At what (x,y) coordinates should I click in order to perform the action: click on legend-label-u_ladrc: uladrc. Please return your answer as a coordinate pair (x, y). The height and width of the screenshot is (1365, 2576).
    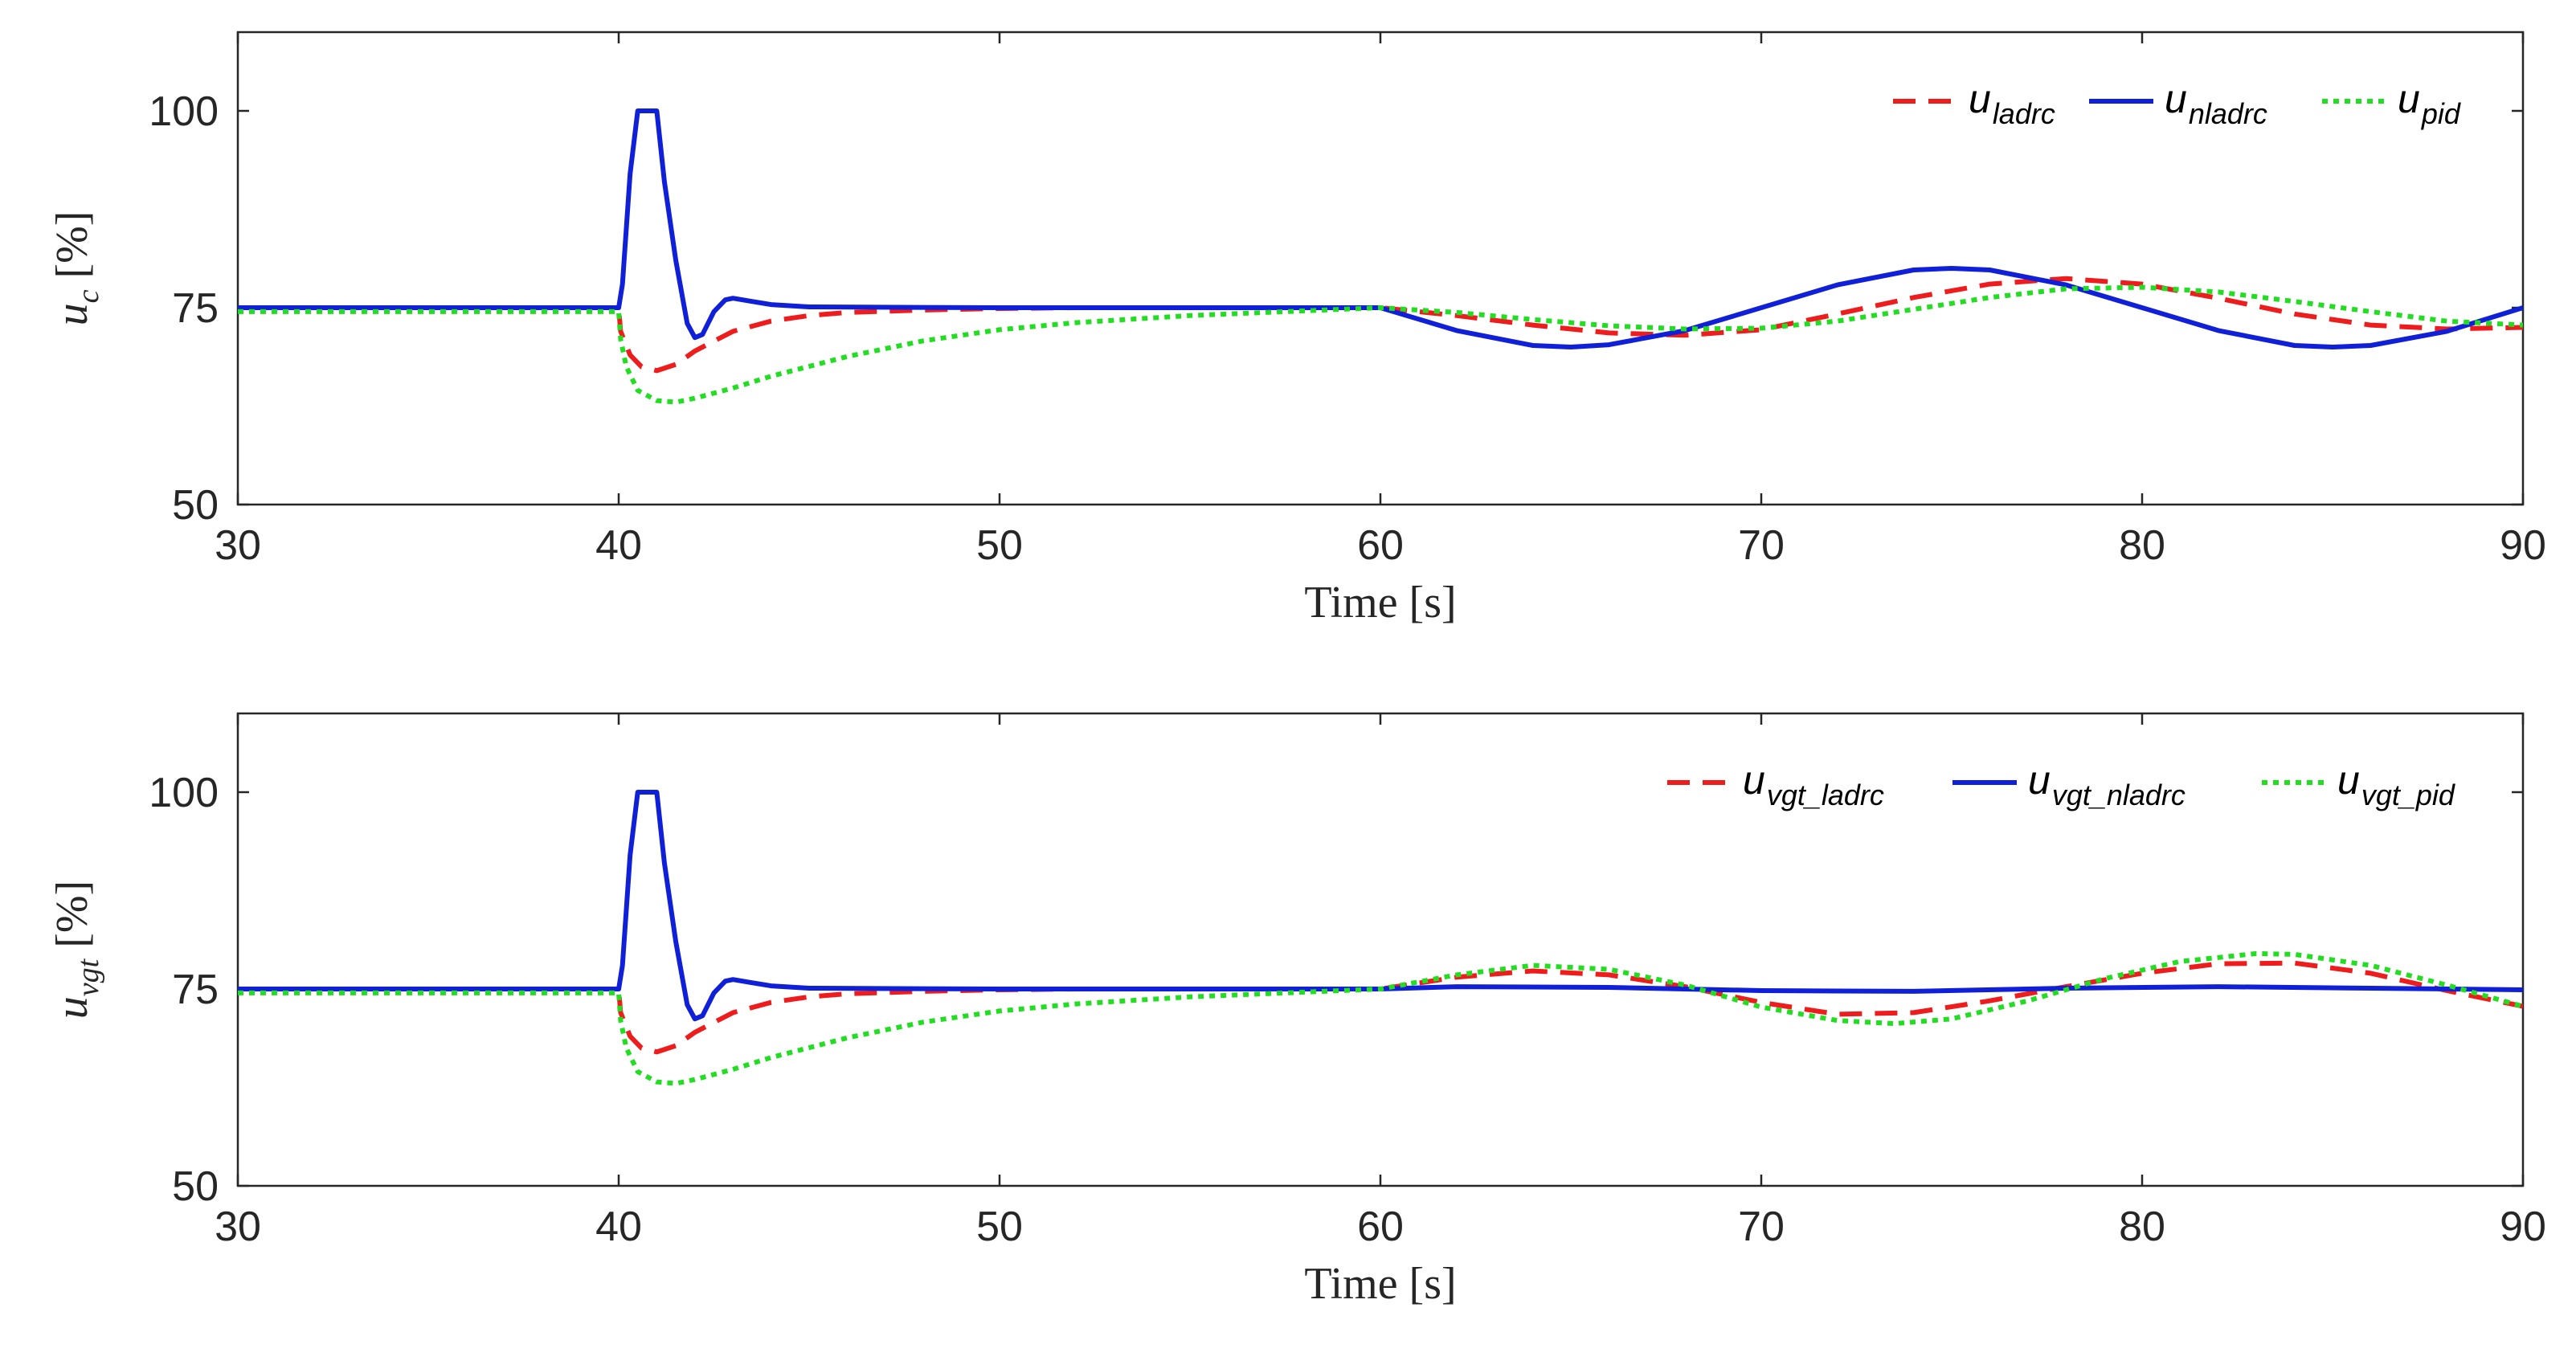
    Looking at the image, I should click on (2012, 103).